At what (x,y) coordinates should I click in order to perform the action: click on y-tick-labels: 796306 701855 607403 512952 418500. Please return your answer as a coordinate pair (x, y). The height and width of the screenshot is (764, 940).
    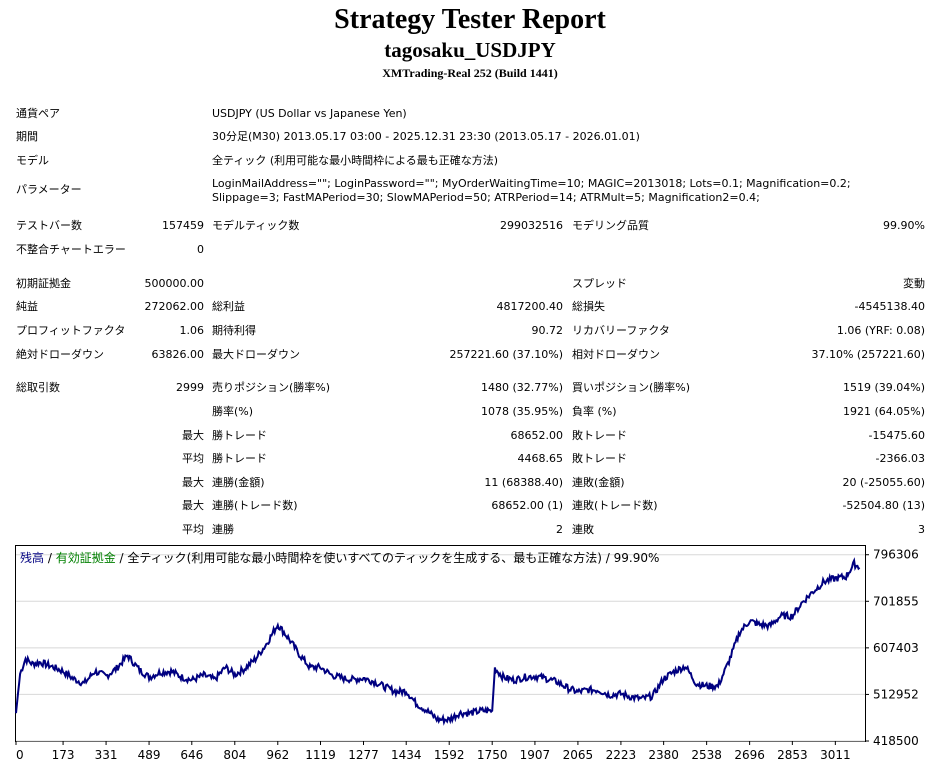
    Looking at the image, I should click on (896, 648).